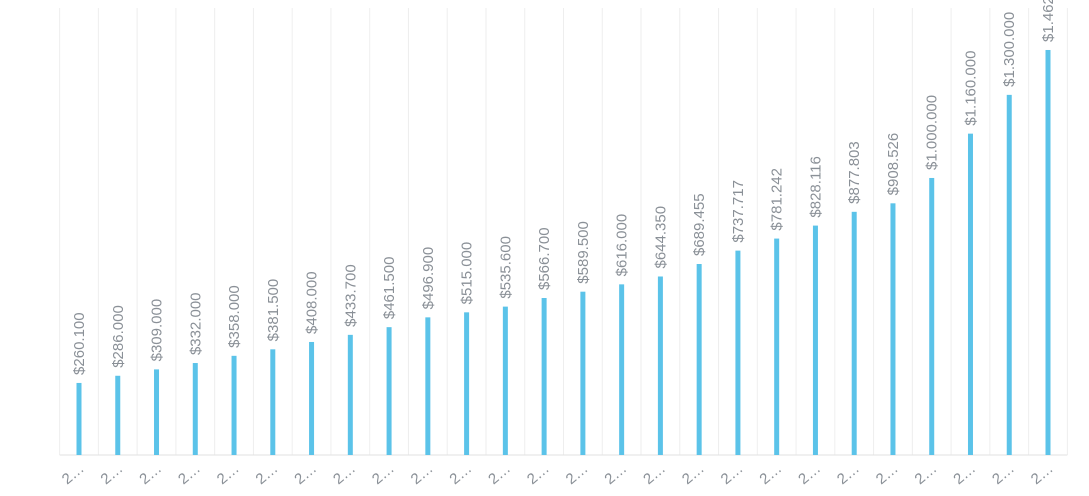  What do you see at coordinates (932, 132) in the screenshot?
I see `data-label: $1.000.000` at bounding box center [932, 132].